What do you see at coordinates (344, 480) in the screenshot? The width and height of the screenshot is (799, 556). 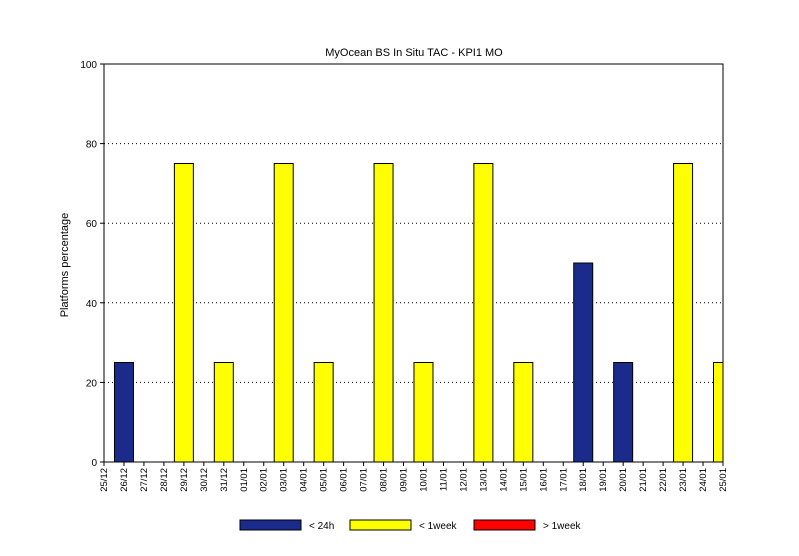 I see `x-tick-label: 06/01` at bounding box center [344, 480].